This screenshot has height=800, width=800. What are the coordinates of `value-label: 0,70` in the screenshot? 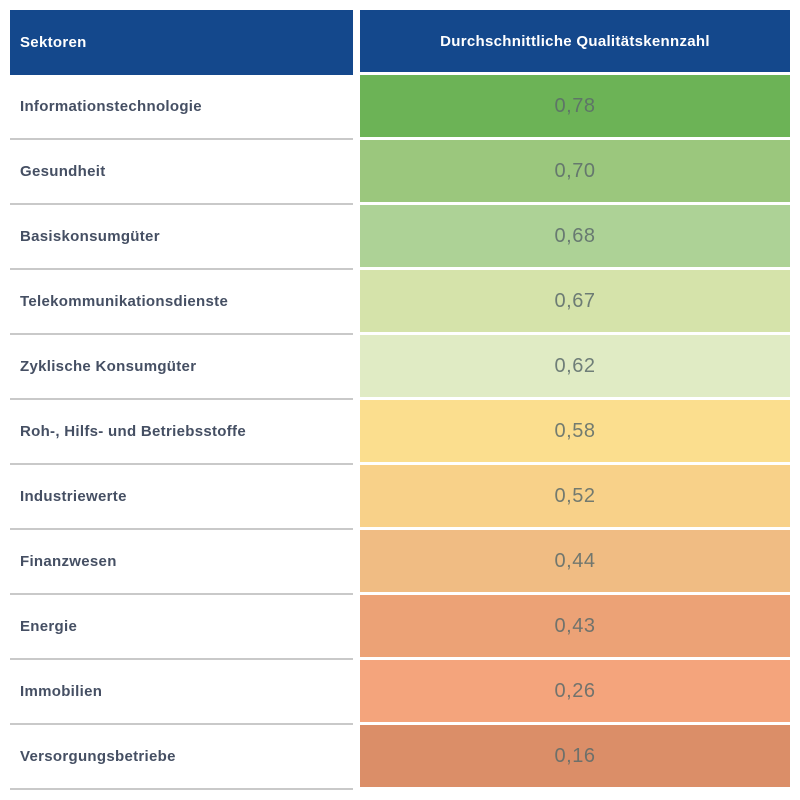 It's located at (575, 170).